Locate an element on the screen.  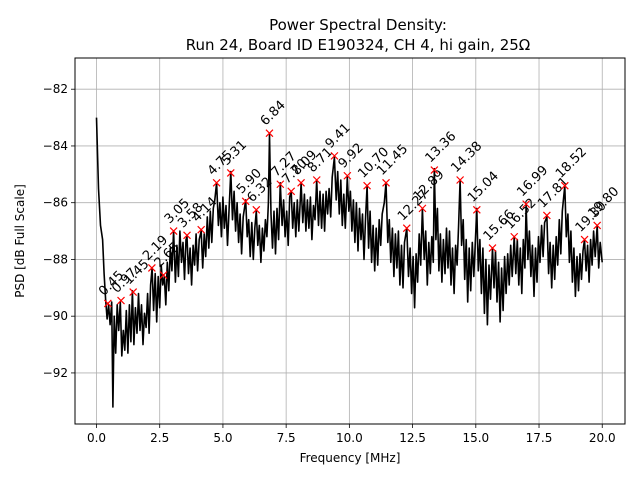
x-tick-label: 20.0 is located at coordinates (602, 438).